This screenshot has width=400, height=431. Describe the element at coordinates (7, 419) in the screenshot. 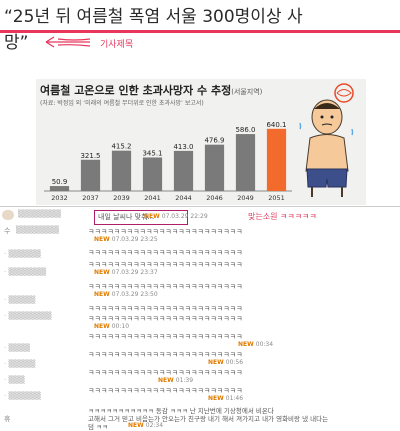

I see `sidebar-label-mark: 휴` at that location.